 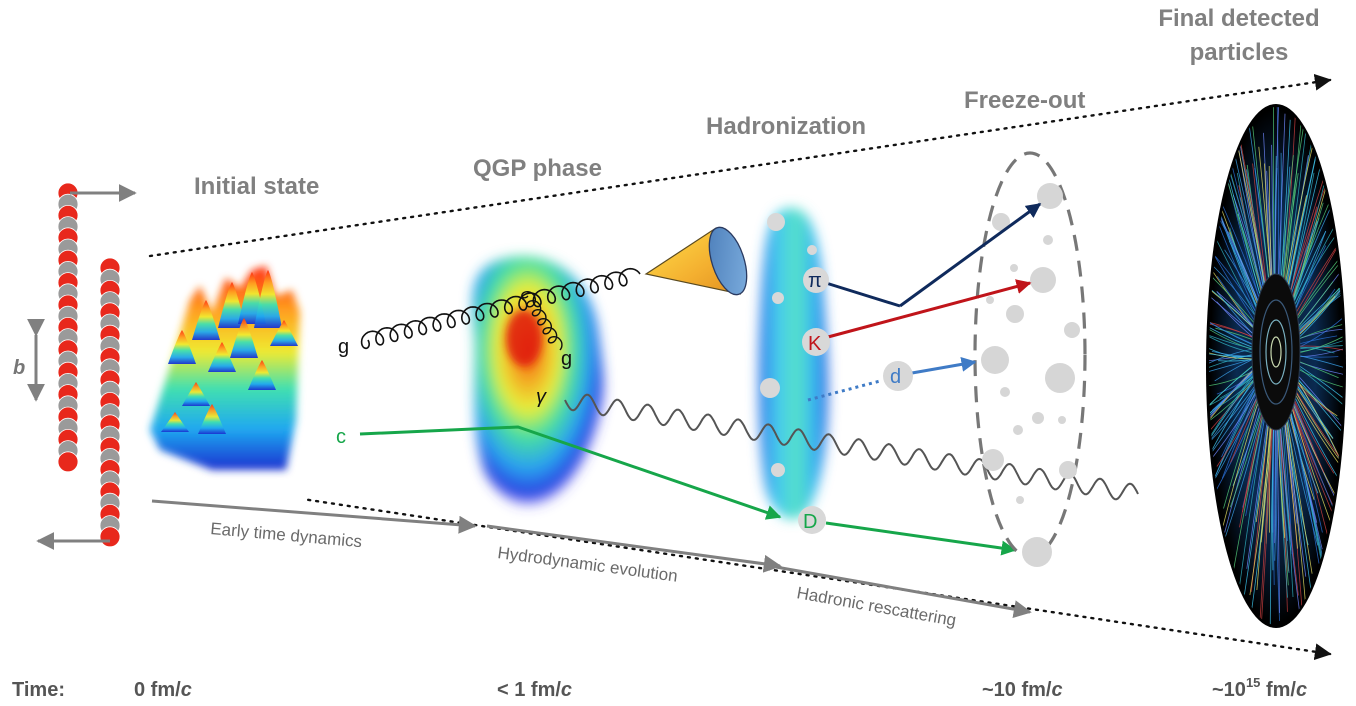 I want to click on impact-parameter-label: b, so click(x=19, y=368).